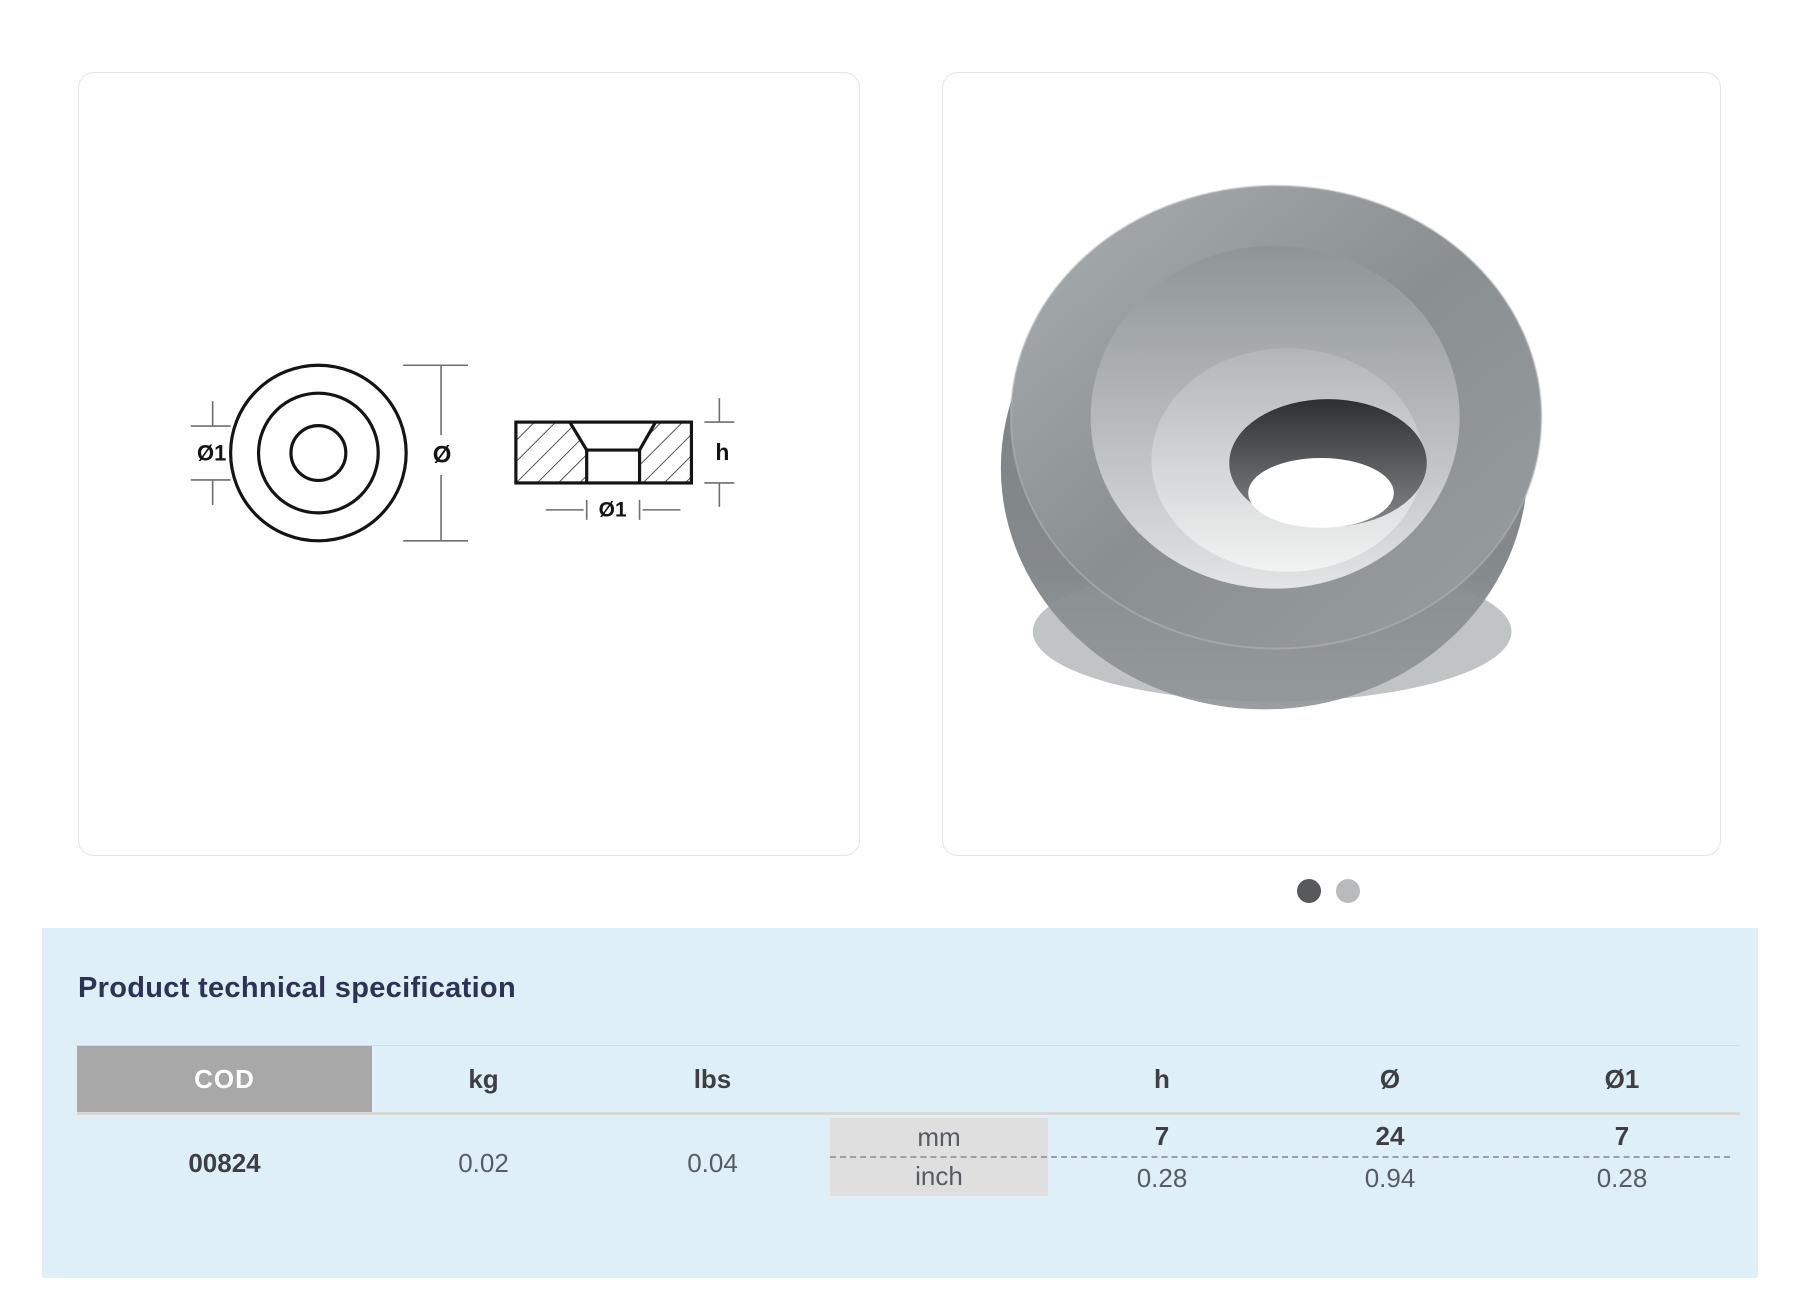  What do you see at coordinates (939, 1137) in the screenshot?
I see `unit-mm-label: mm` at bounding box center [939, 1137].